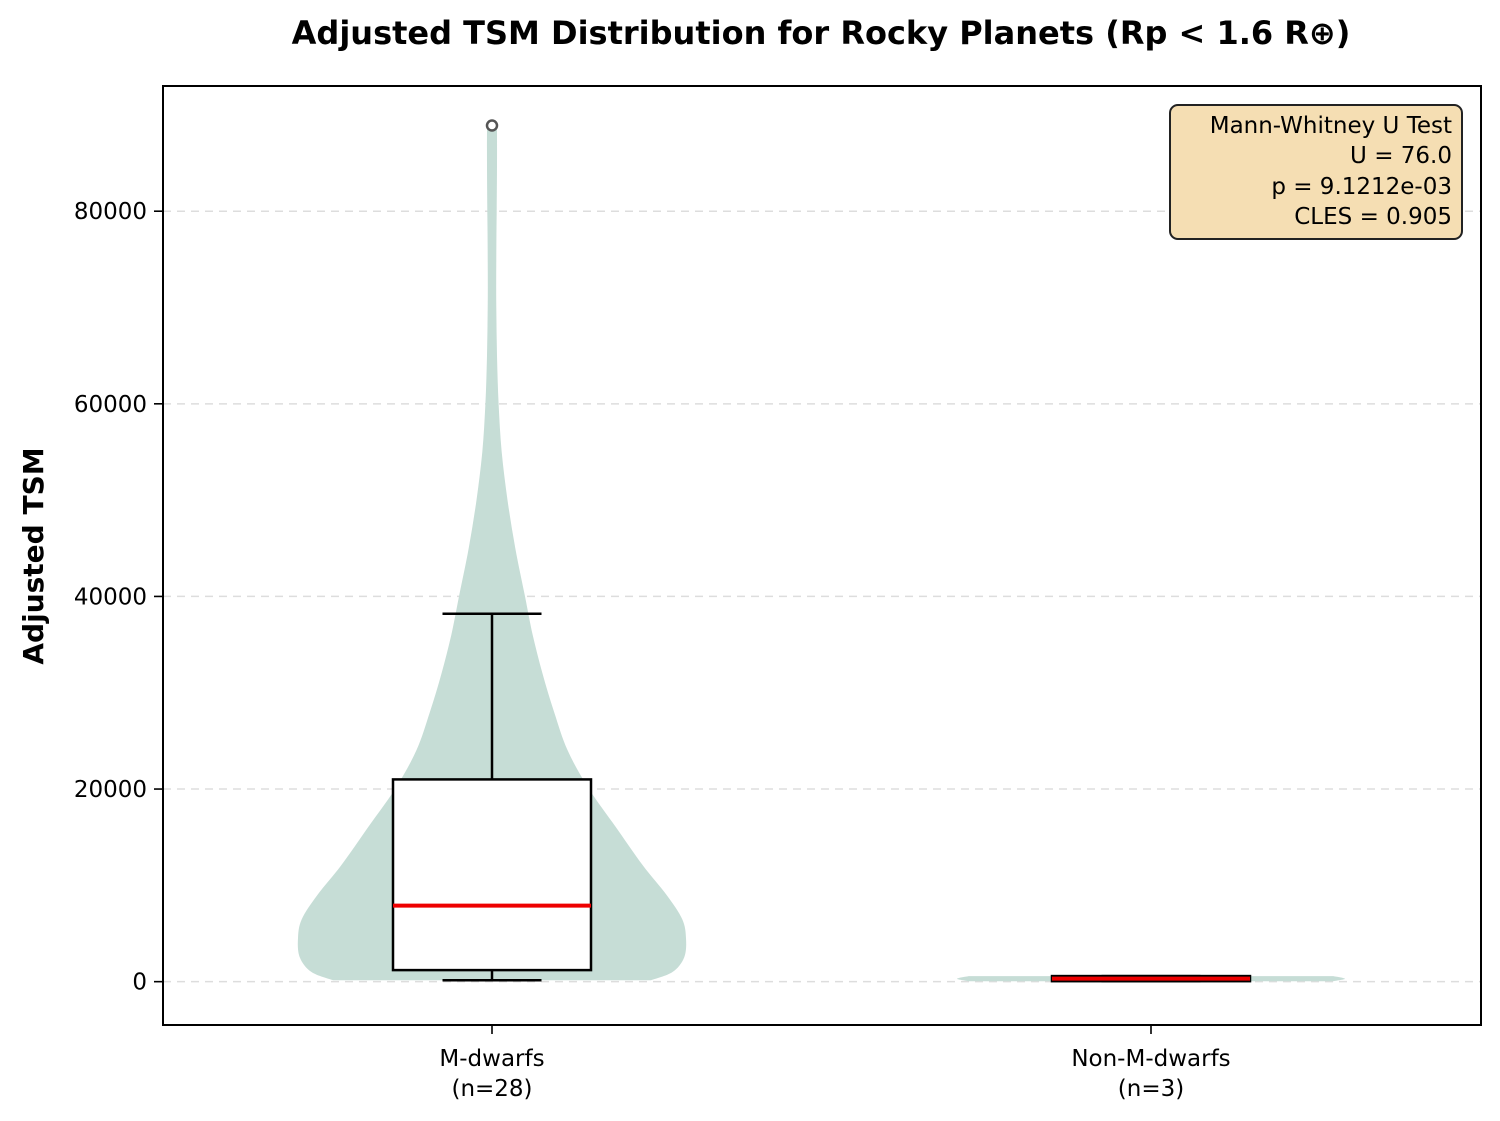 This screenshot has width=1500, height=1121. Describe the element at coordinates (491, 1089) in the screenshot. I see `x-tick-count: (n=28)` at that location.